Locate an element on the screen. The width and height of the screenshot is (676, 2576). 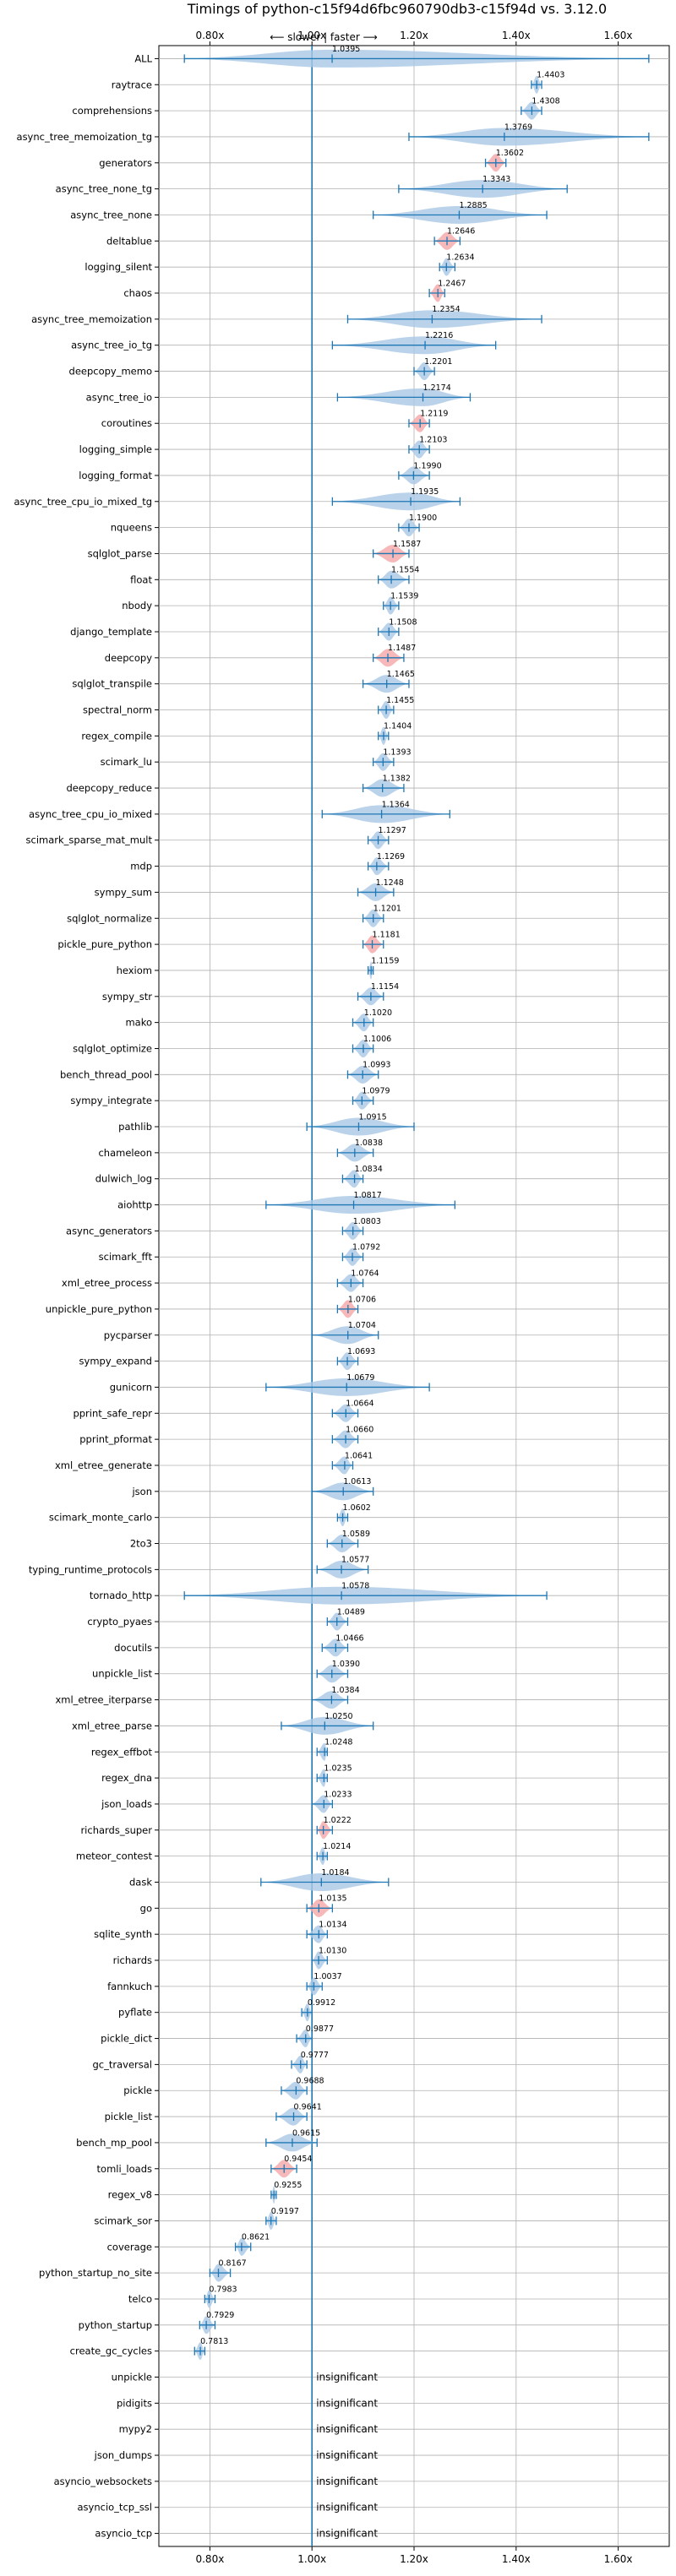
value-label: 1.0489 is located at coordinates (351, 1612).